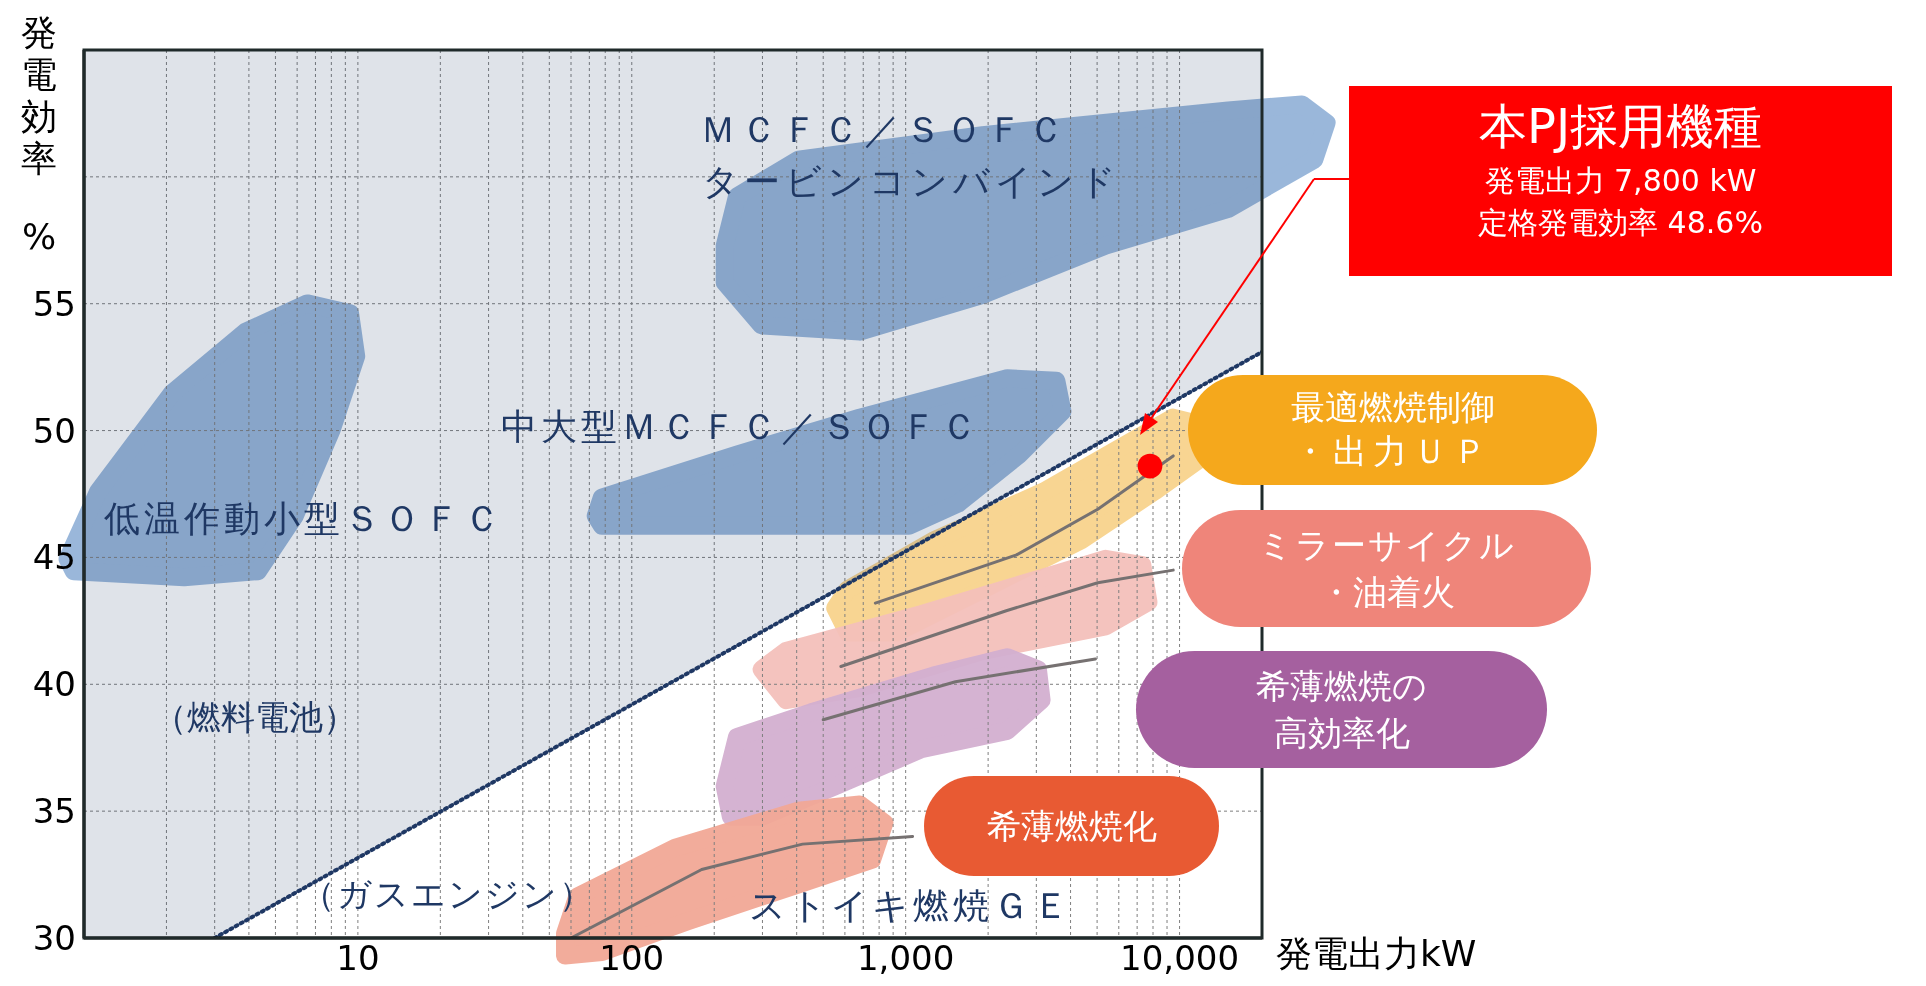 The width and height of the screenshot is (1926, 986). What do you see at coordinates (54, 303) in the screenshot?
I see `y-tick-label: 55` at bounding box center [54, 303].